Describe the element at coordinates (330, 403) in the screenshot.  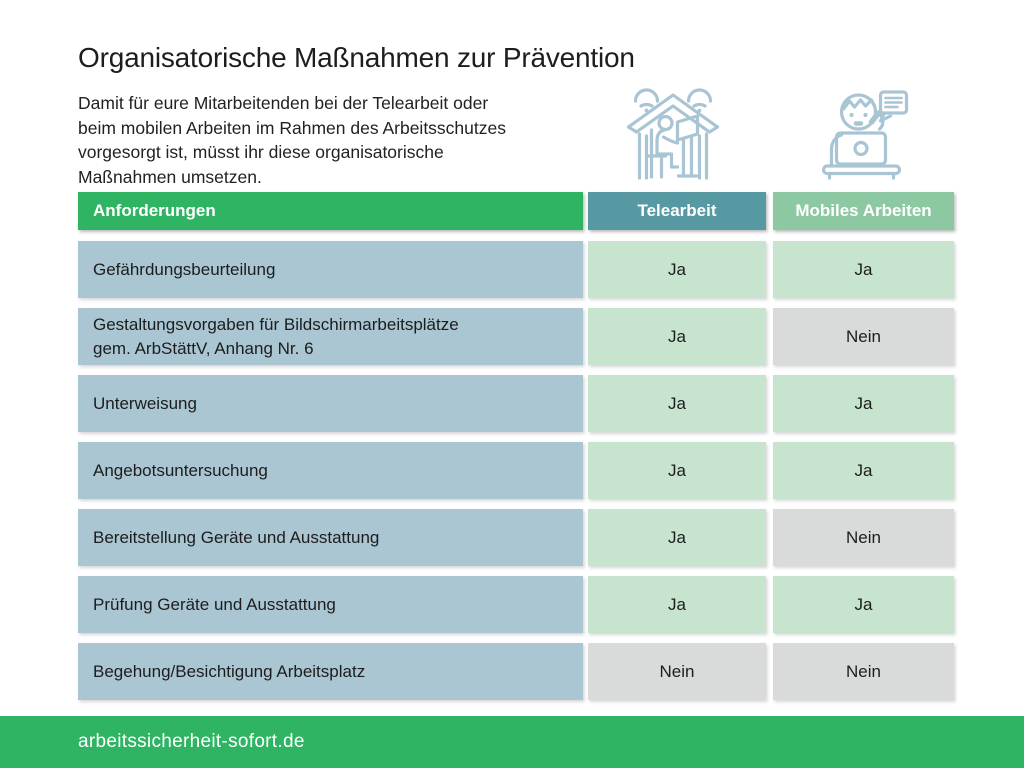
I see `row-label: Unterweisung` at that location.